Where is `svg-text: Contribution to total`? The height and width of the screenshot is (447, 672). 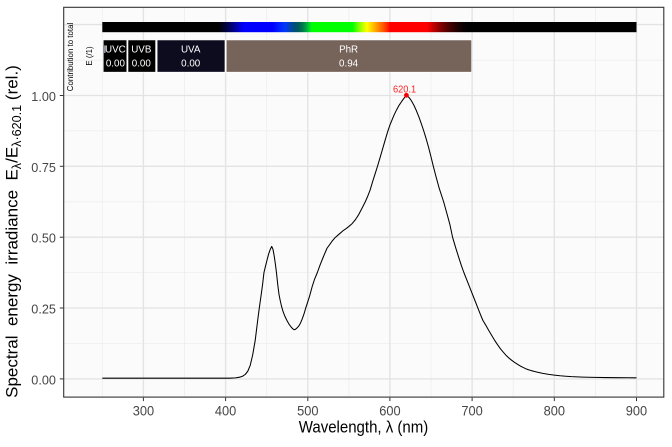
svg-text: Contribution to total is located at coordinates (70, 57).